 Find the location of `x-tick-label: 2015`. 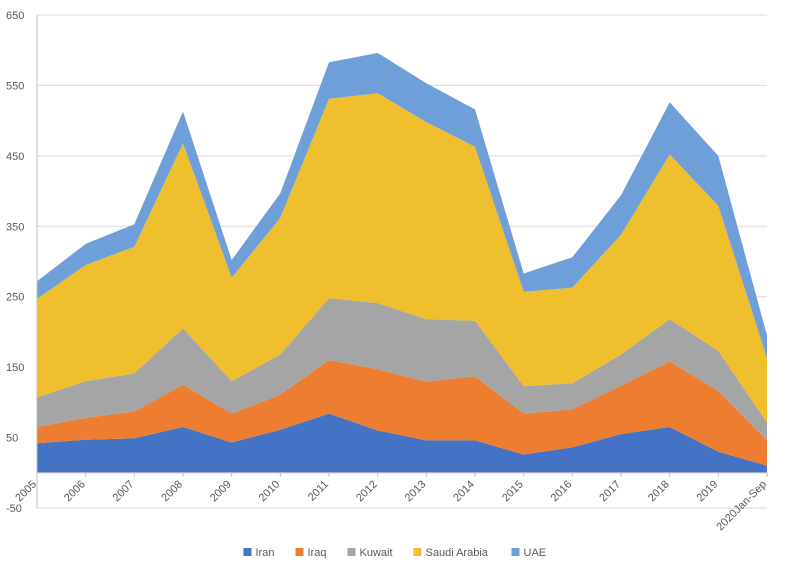

x-tick-label: 2015 is located at coordinates (513, 491).